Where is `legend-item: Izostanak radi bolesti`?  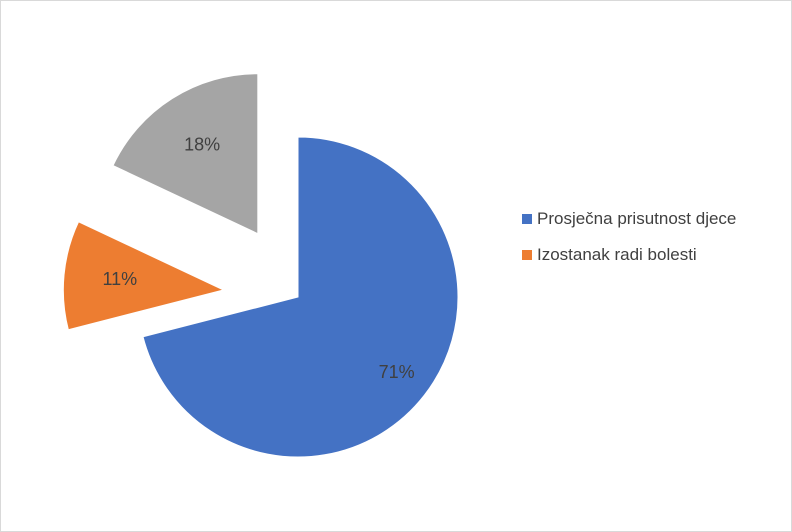
legend-item: Izostanak radi bolesti is located at coordinates (634, 255).